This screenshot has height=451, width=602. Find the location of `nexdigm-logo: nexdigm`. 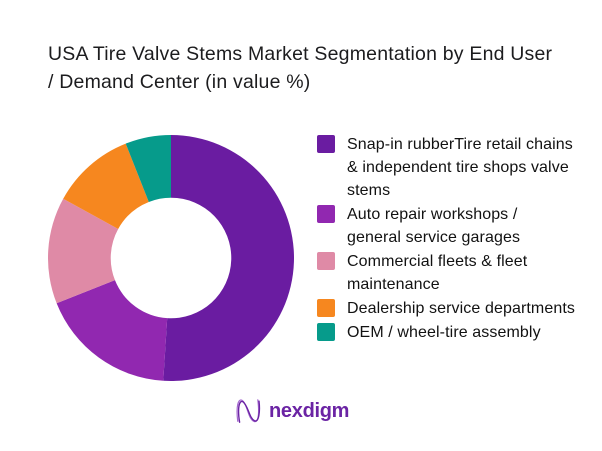

nexdigm-logo: nexdigm is located at coordinates (291, 411).